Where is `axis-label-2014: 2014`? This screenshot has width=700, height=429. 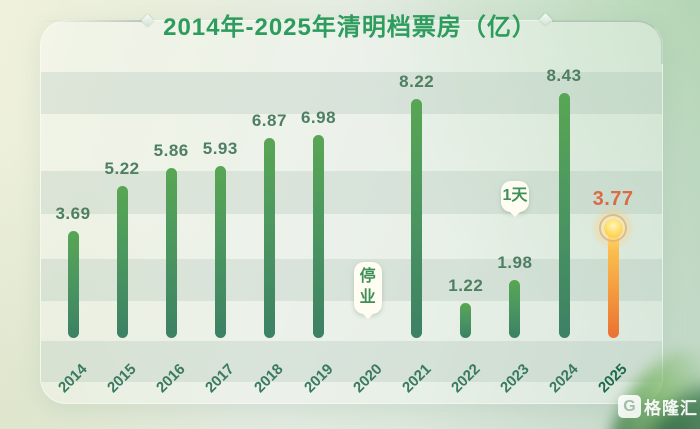 axis-label-2014: 2014 is located at coordinates (73, 378).